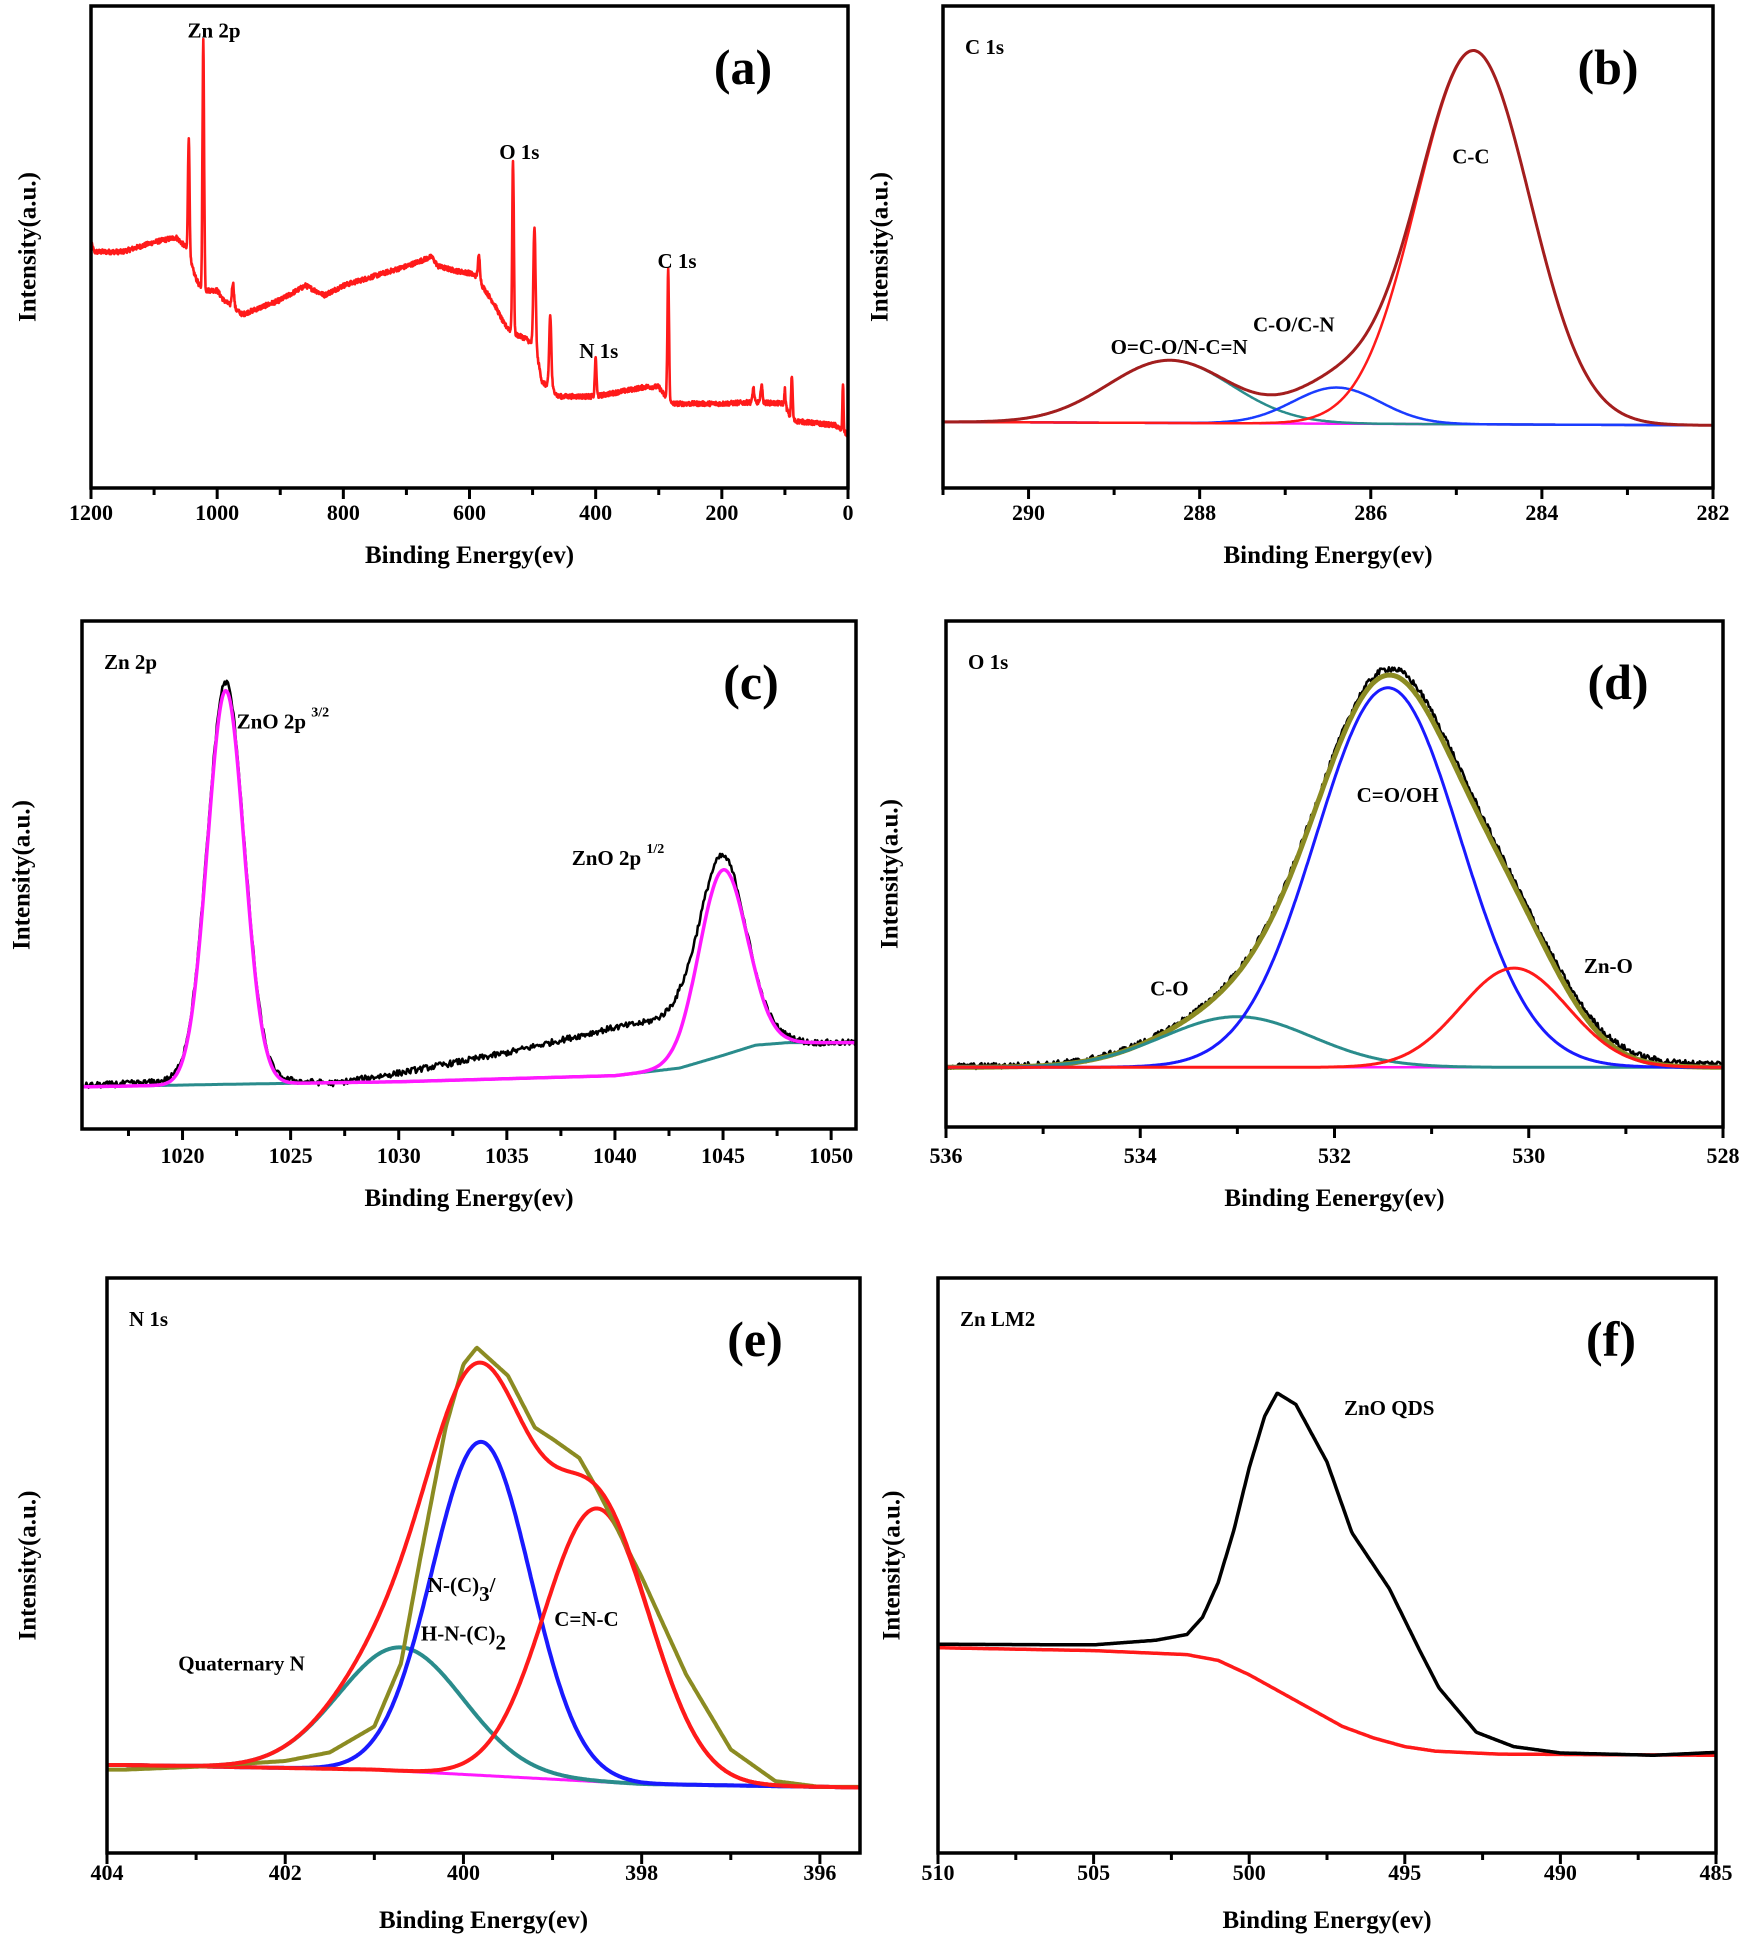 The height and width of the screenshot is (1947, 1750). Describe the element at coordinates (1334, 877) in the screenshot. I see `c-o-oh-component-curve` at that location.